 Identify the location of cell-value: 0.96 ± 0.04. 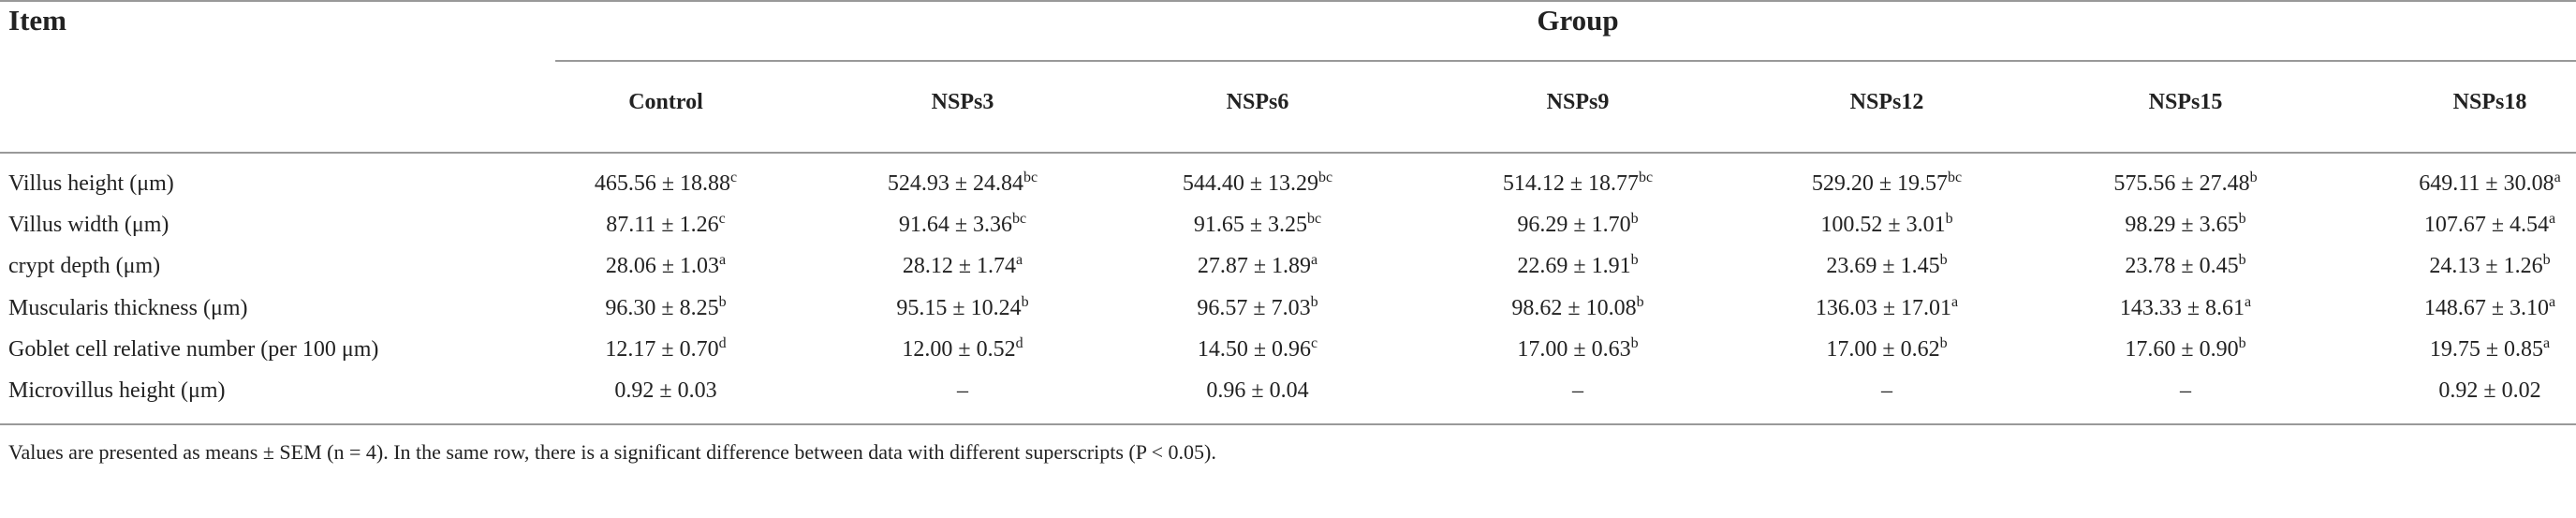
(1257, 390).